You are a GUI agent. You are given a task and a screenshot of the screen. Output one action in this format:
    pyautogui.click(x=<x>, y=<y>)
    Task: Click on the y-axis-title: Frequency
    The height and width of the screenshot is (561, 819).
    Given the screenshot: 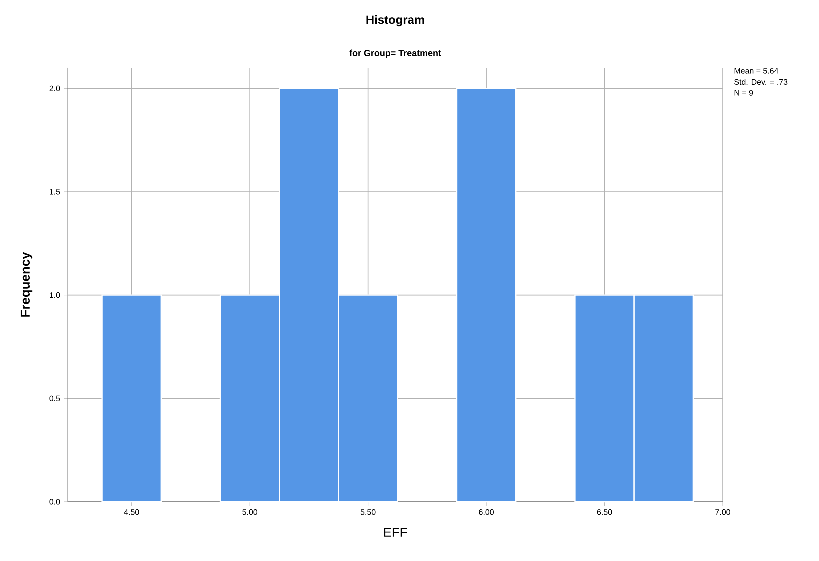 What is the action you would take?
    pyautogui.click(x=26, y=284)
    